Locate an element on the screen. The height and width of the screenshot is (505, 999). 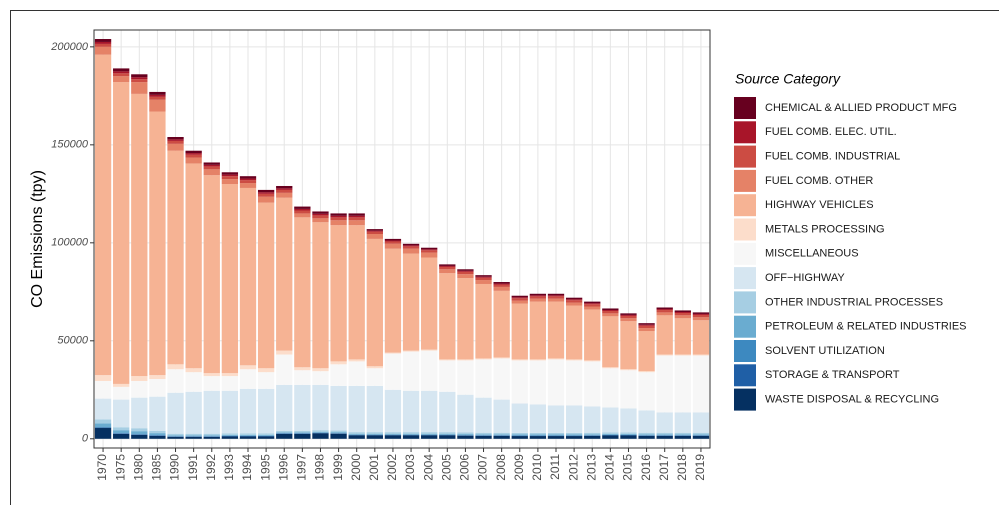
legend-key is located at coordinates (745, 253).